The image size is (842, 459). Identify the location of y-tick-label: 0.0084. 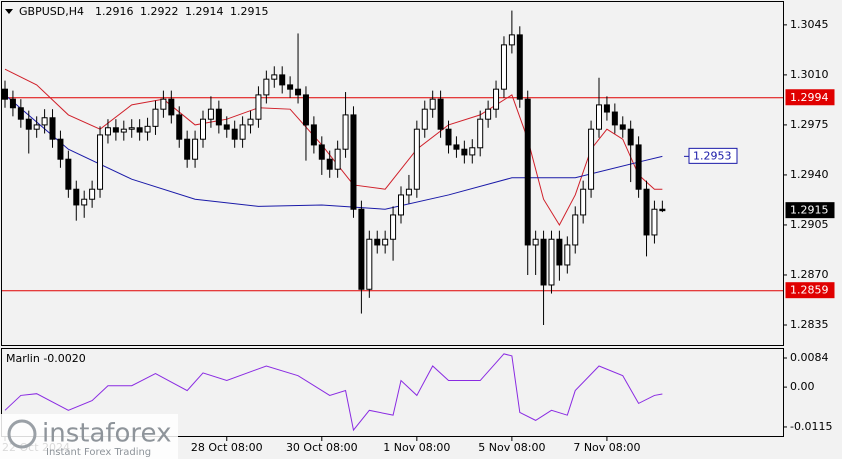
(809, 357).